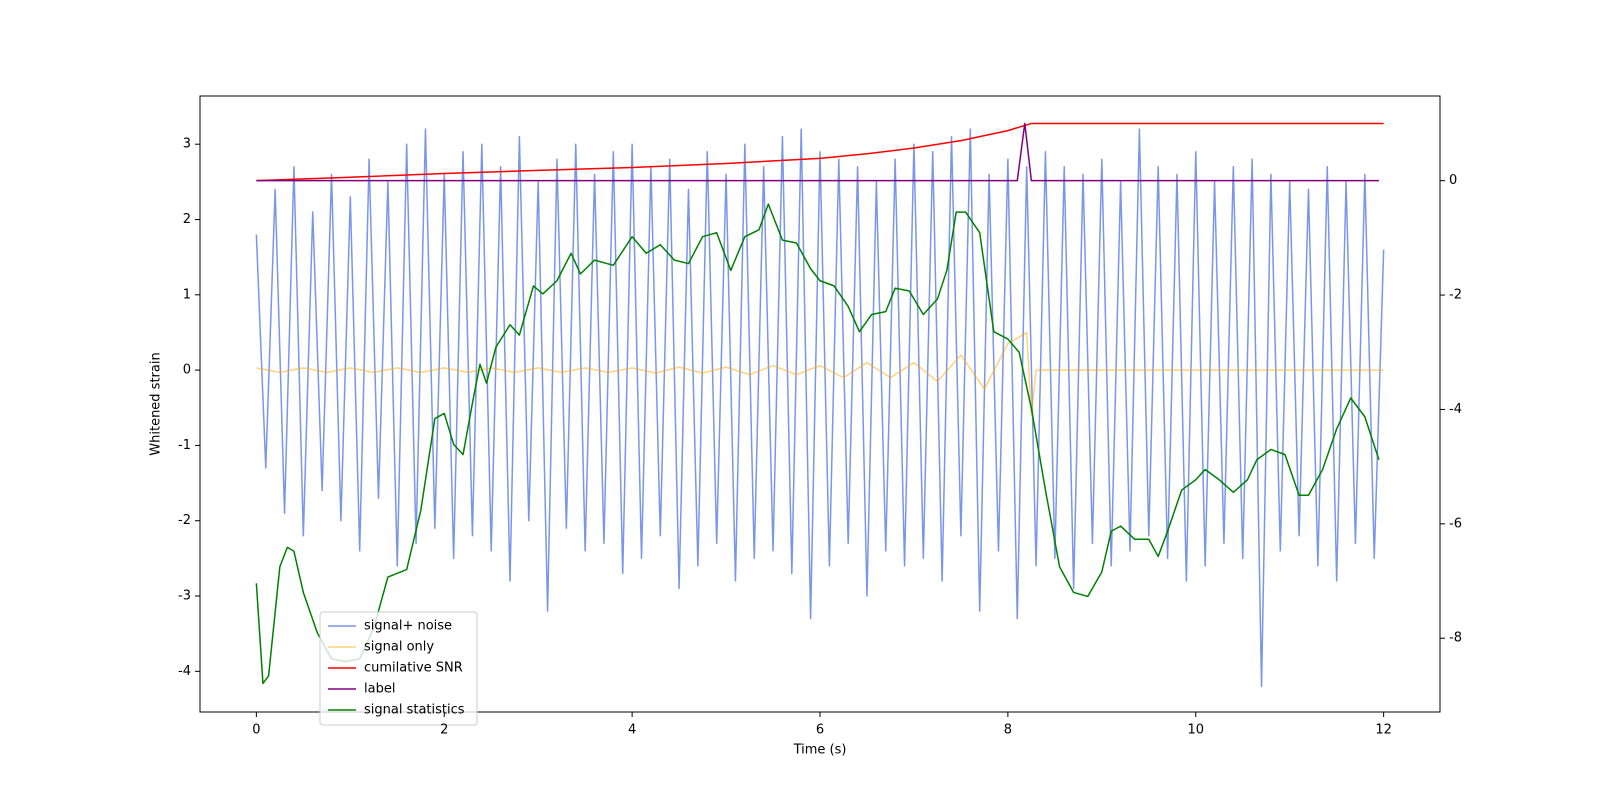 The height and width of the screenshot is (800, 1600). Describe the element at coordinates (820, 730) in the screenshot. I see `x-tick-label: 6` at that location.